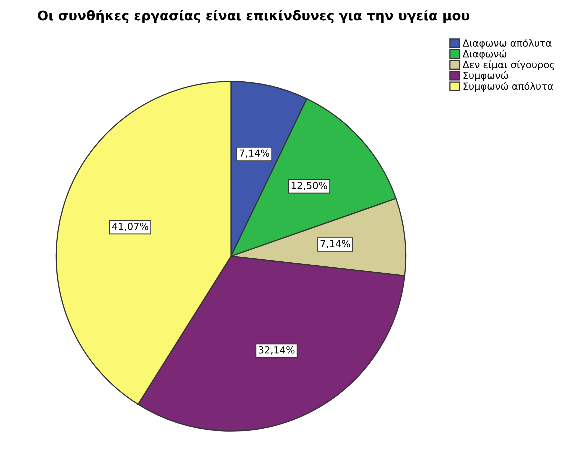 Image resolution: width=564 pixels, height=475 pixels. What do you see at coordinates (484, 55) in the screenshot?
I see `legend-label: Διαφωνώ` at bounding box center [484, 55].